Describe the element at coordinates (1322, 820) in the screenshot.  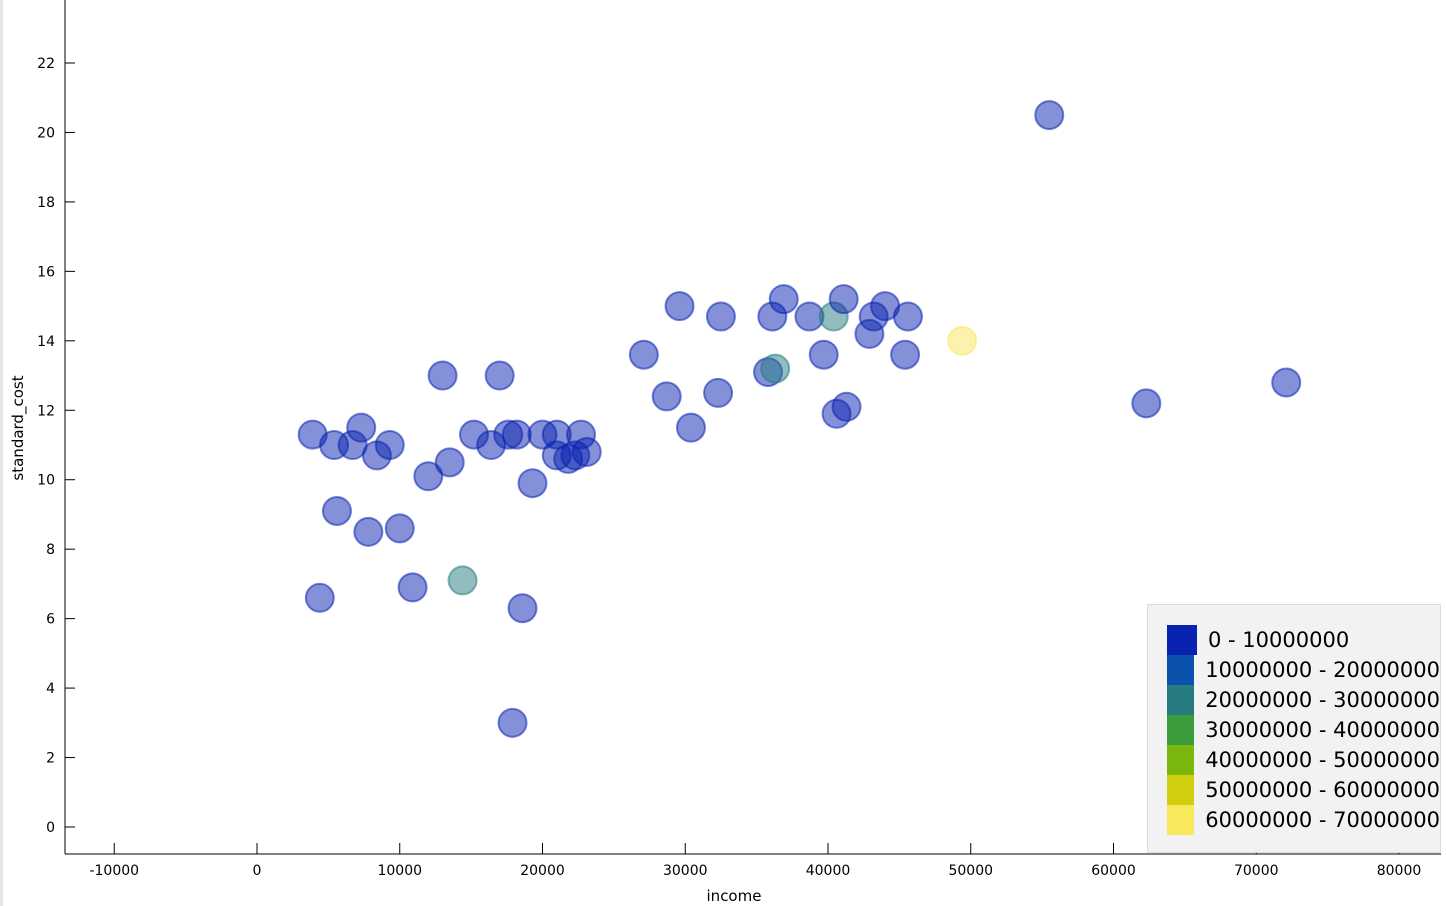
I see `legend-label: 60000000 - 70000000` at that location.